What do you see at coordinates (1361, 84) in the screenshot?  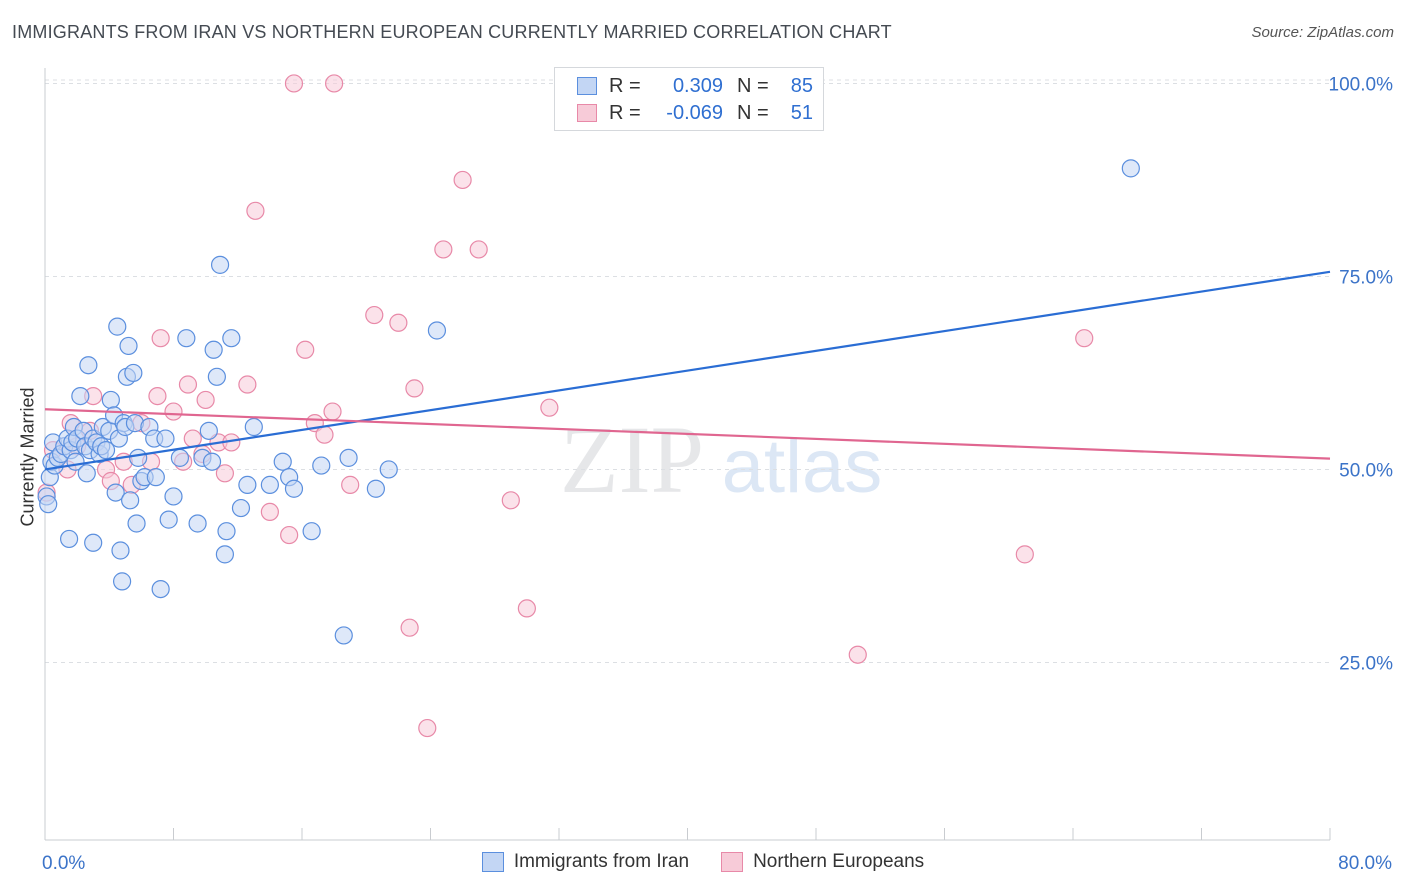 I see `y-tick-label: 100.0%` at bounding box center [1361, 84].